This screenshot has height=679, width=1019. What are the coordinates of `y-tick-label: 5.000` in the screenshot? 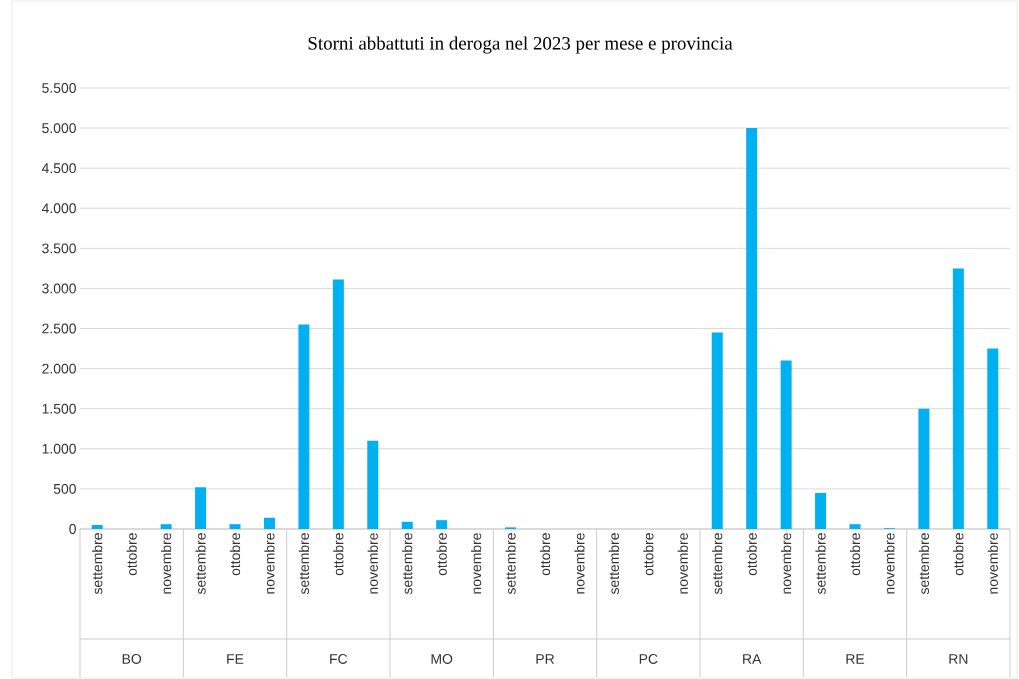 It's located at (59, 128).